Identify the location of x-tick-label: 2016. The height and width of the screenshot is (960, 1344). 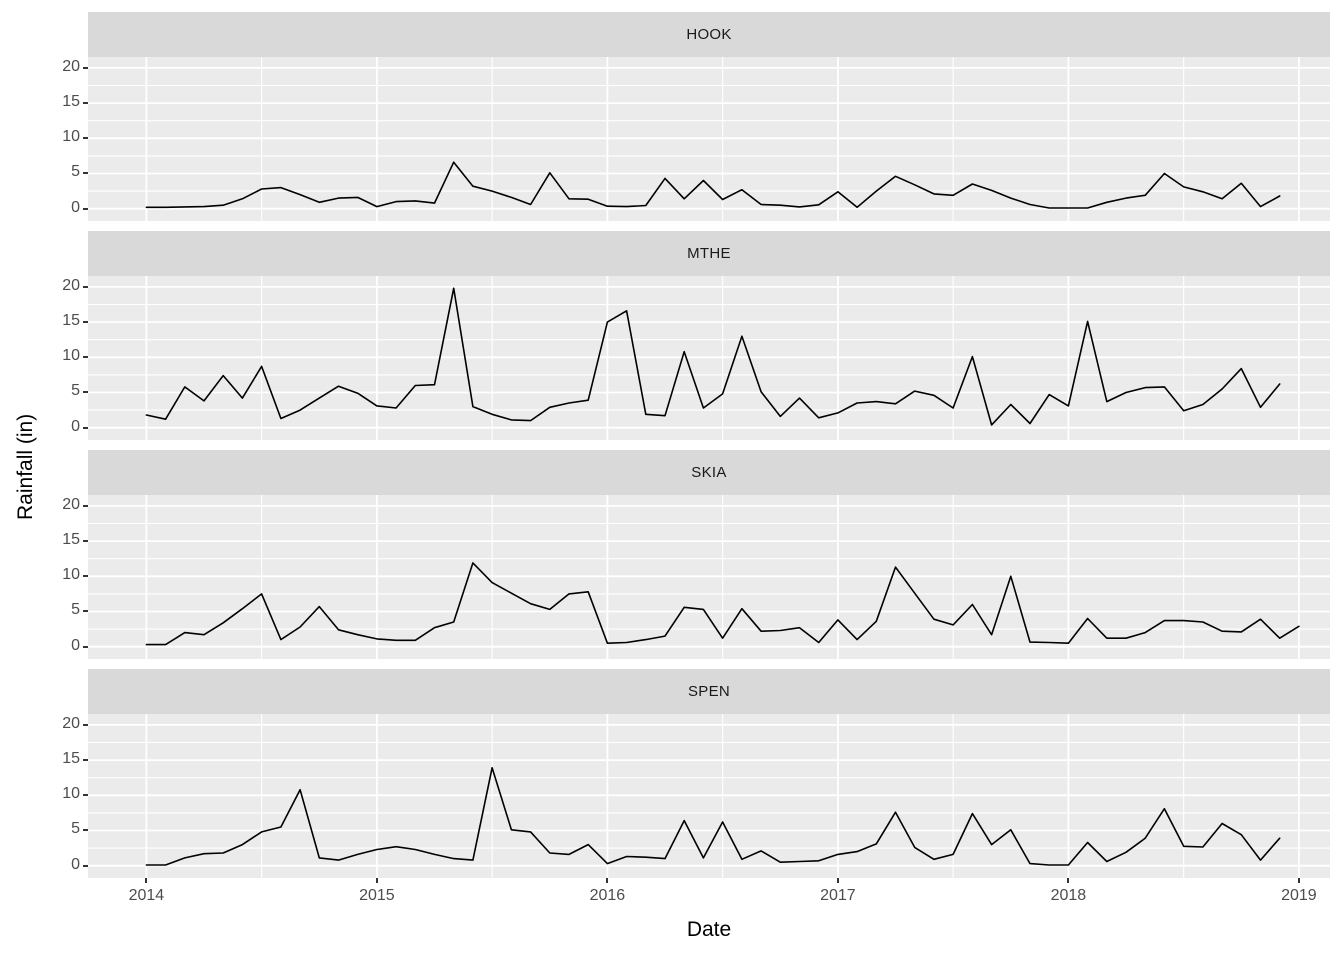
(607, 895).